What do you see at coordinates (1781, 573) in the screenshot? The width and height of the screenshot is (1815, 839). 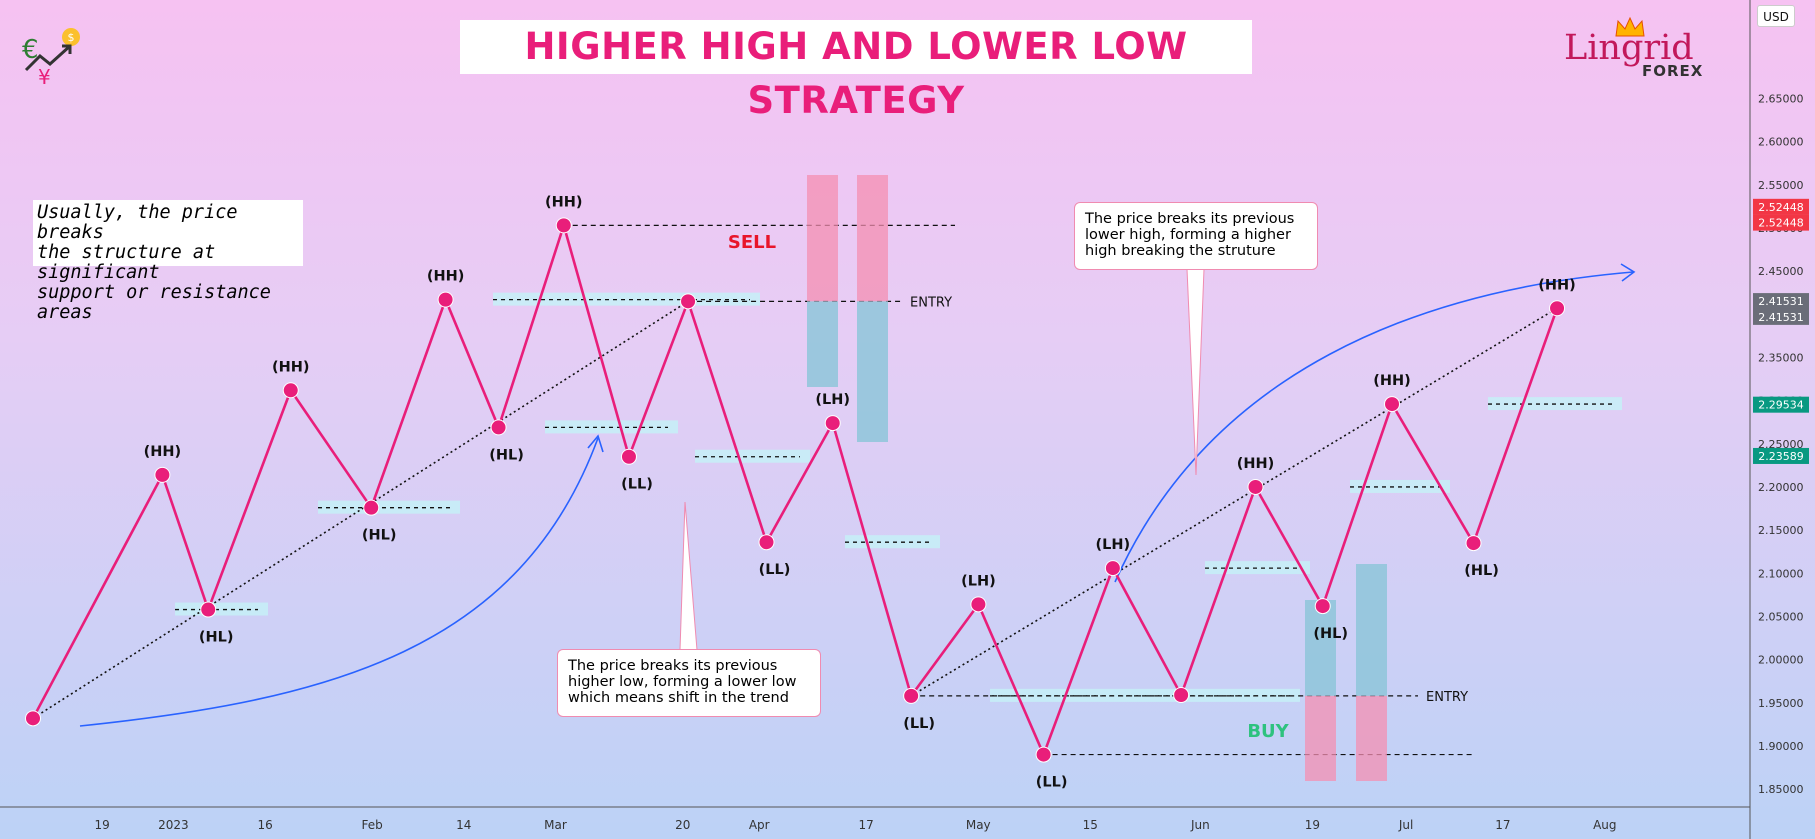 I see `y-tick-label: 2.10000` at bounding box center [1781, 573].